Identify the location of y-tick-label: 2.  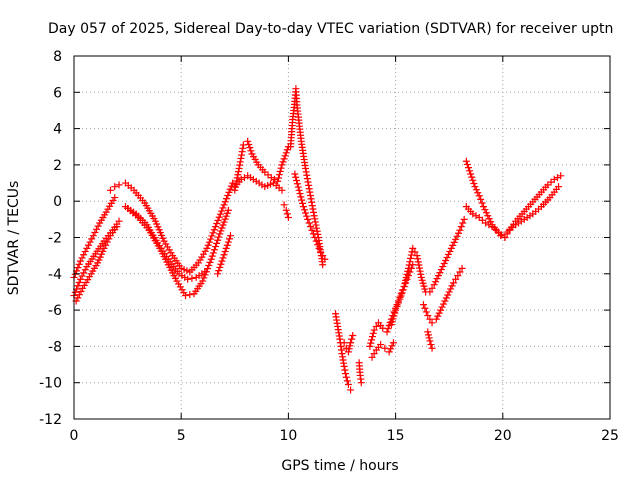
(57, 166).